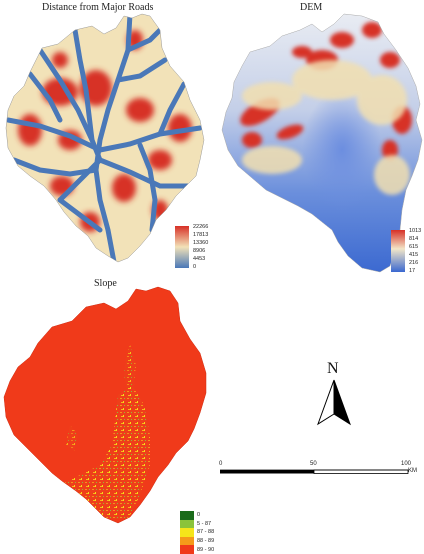 The height and width of the screenshot is (554, 424). What do you see at coordinates (414, 255) in the screenshot?
I see `dem-legend-label: 415` at bounding box center [414, 255].